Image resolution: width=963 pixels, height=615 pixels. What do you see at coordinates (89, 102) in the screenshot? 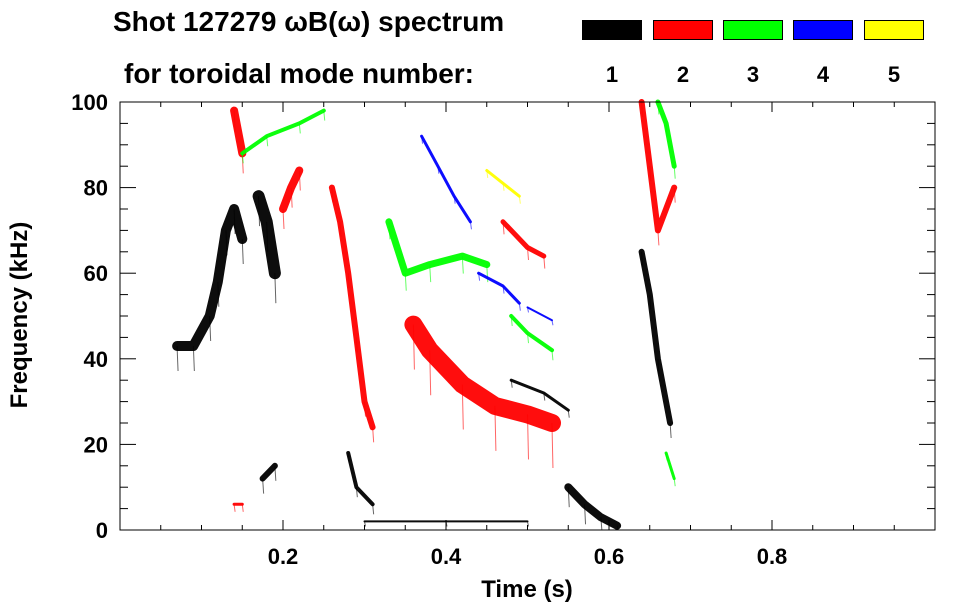
I see `y-tick-label: 100` at bounding box center [89, 102].